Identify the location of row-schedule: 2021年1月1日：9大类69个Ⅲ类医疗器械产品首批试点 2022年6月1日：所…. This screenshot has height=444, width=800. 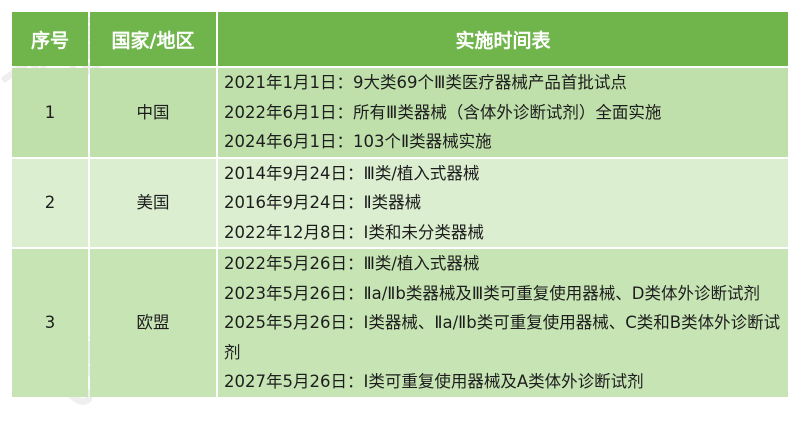
(503, 112).